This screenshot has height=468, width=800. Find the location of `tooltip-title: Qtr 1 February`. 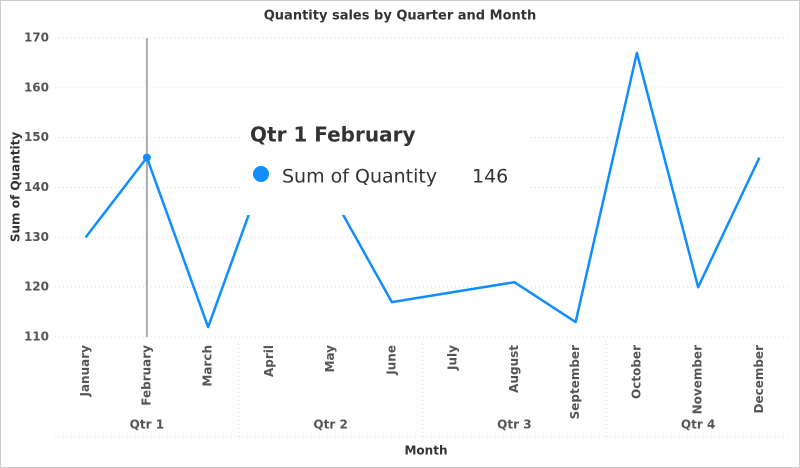

tooltip-title: Qtr 1 February is located at coordinates (333, 135).